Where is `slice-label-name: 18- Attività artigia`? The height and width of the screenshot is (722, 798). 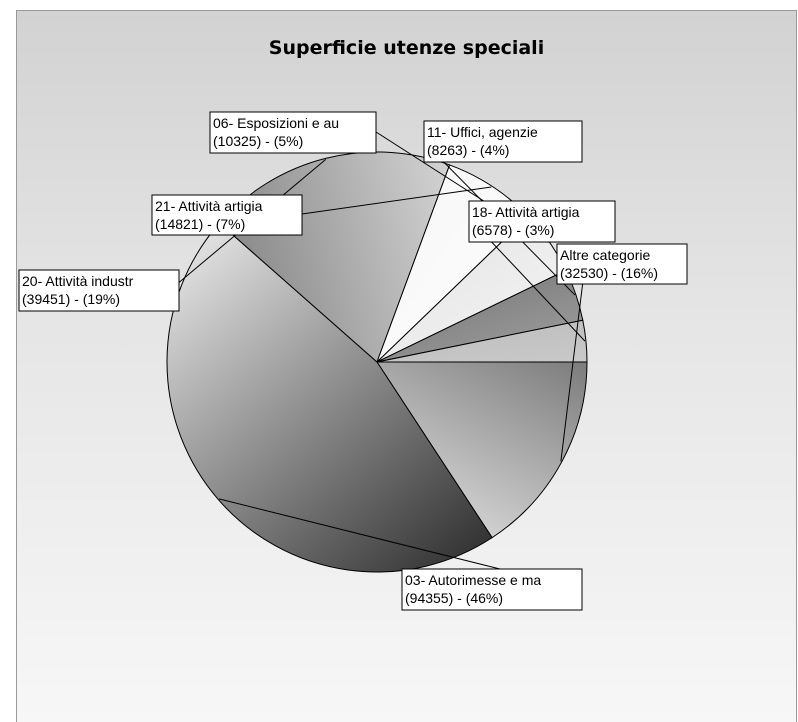
slice-label-name: 18- Attività artigia is located at coordinates (526, 212).